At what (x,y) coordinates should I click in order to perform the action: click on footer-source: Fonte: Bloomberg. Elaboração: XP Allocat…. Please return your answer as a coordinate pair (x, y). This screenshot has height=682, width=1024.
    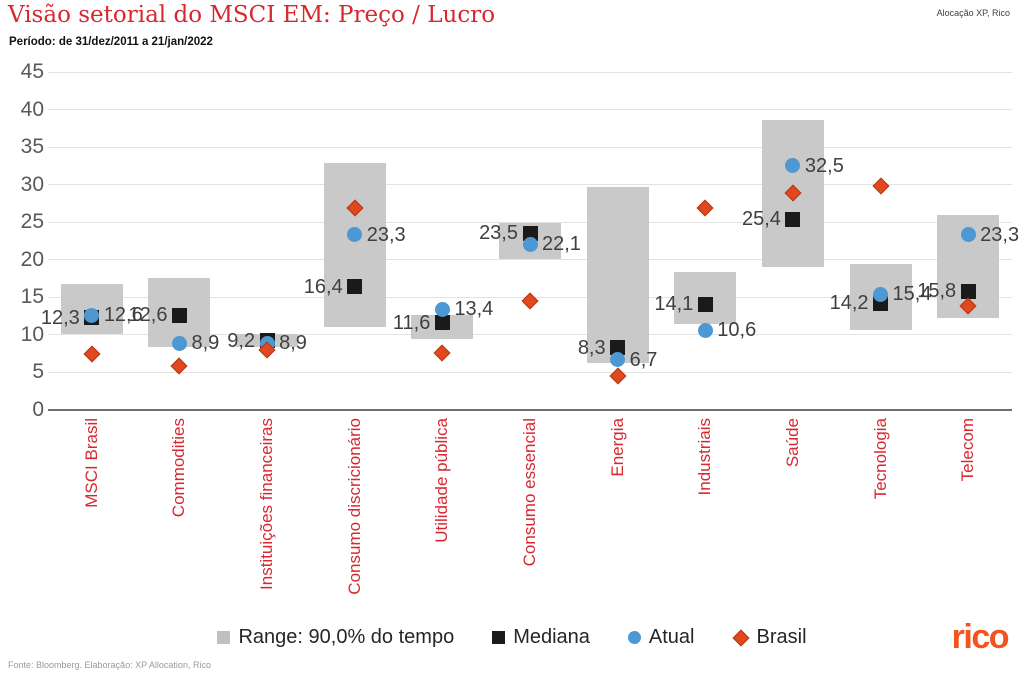
    Looking at the image, I should click on (109, 665).